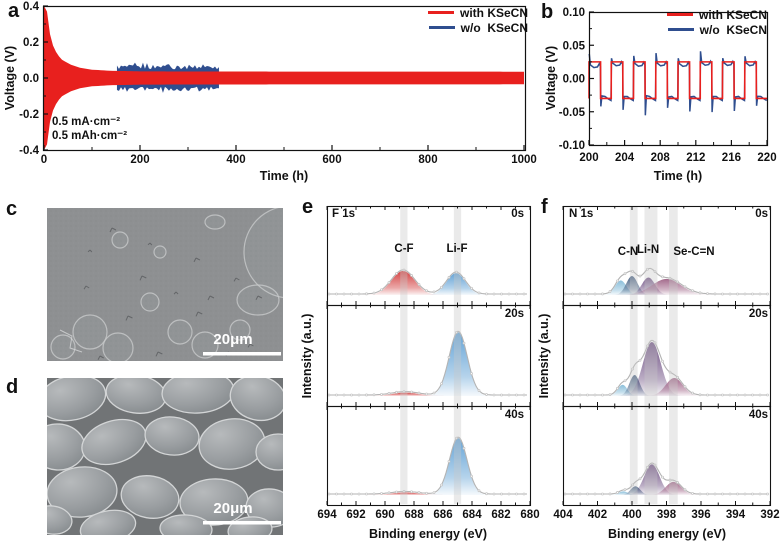 The width and height of the screenshot is (780, 547). What do you see at coordinates (165, 284) in the screenshot?
I see `sem-image-c` at bounding box center [165, 284].